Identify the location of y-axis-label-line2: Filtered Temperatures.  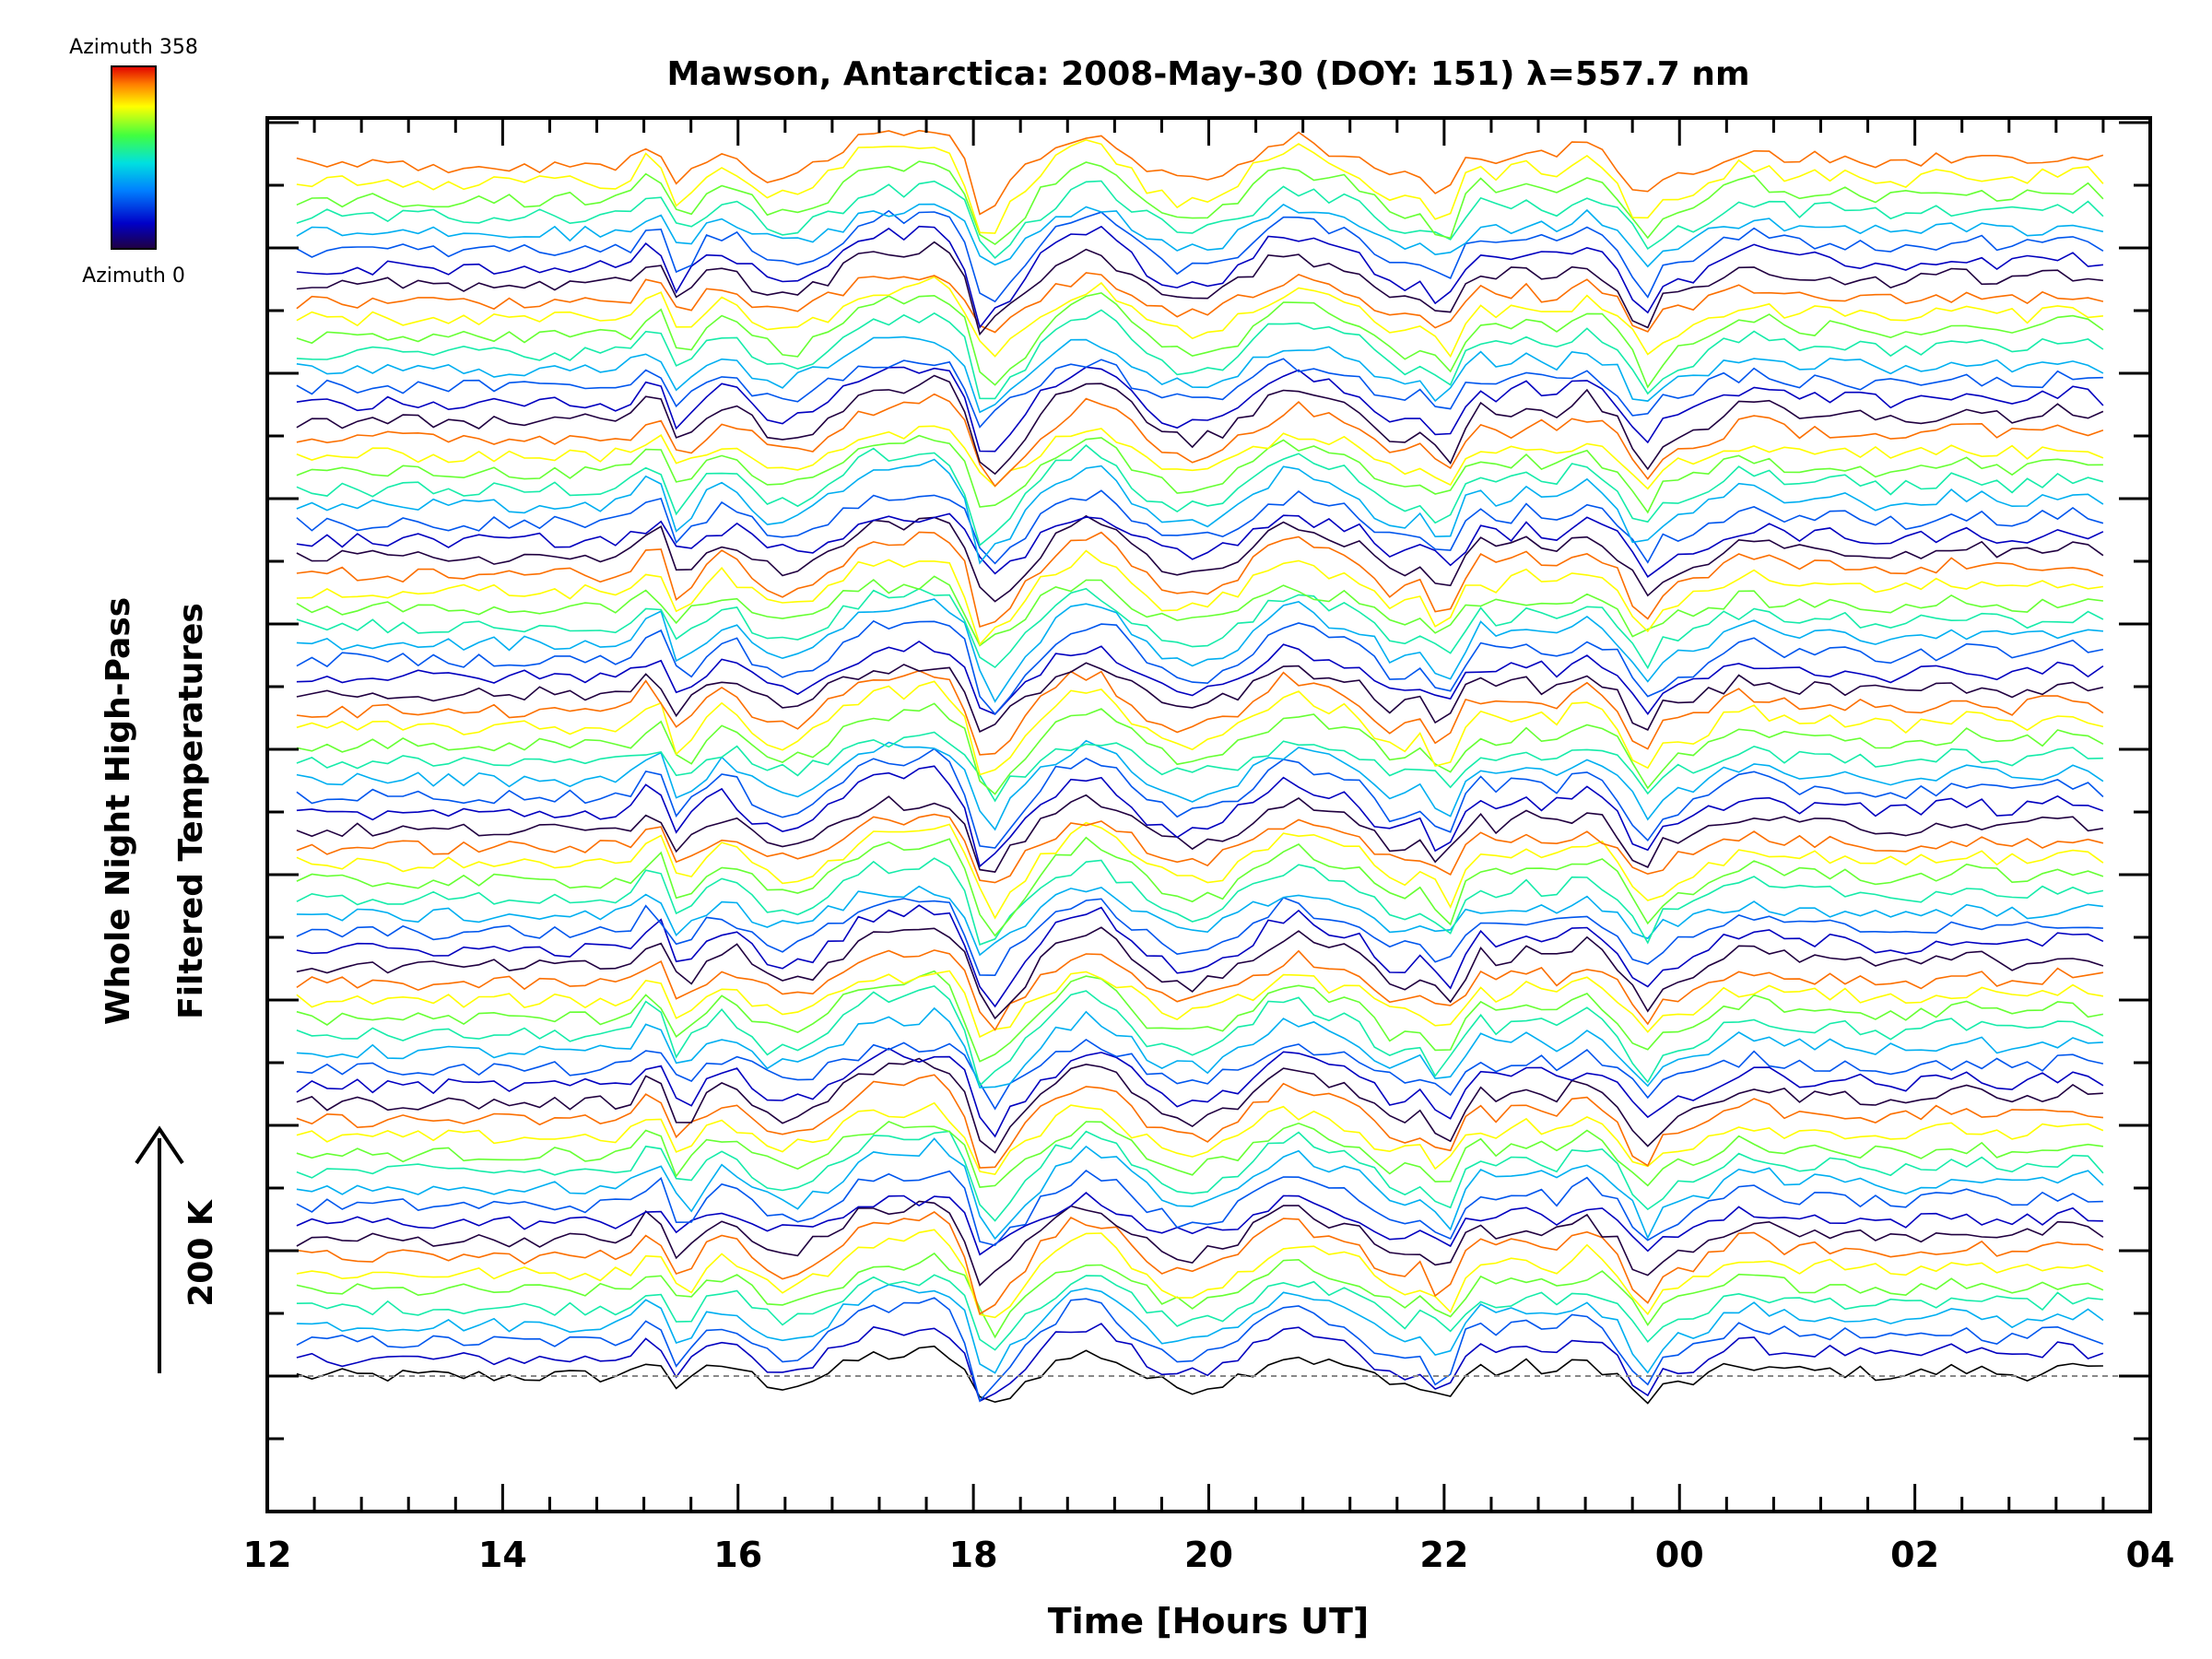
(191, 811).